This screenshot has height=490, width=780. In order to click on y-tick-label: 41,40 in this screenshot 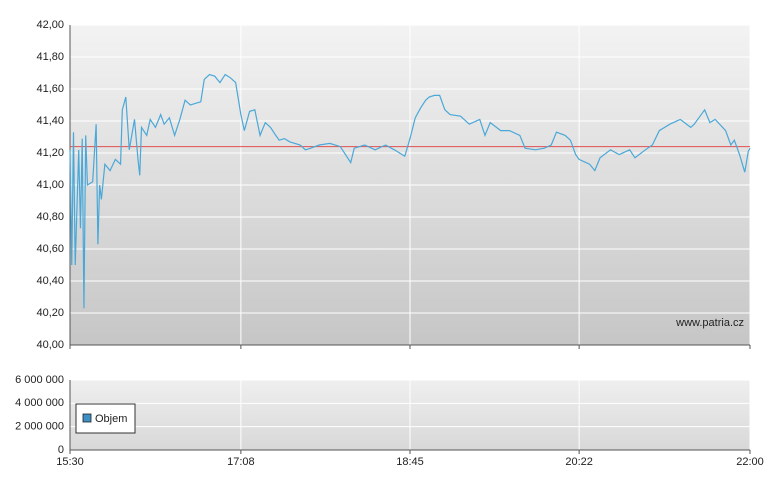, I will do `click(50, 121)`.